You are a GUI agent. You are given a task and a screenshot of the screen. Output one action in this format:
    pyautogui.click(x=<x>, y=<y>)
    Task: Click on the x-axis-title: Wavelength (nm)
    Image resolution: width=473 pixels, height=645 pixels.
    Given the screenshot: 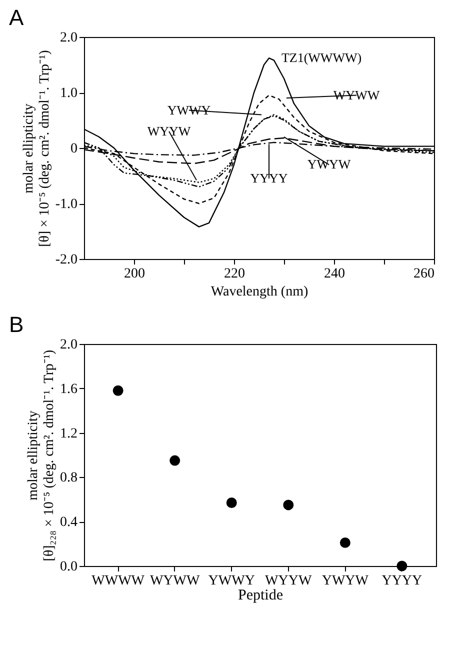 What is the action you would take?
    pyautogui.click(x=259, y=292)
    